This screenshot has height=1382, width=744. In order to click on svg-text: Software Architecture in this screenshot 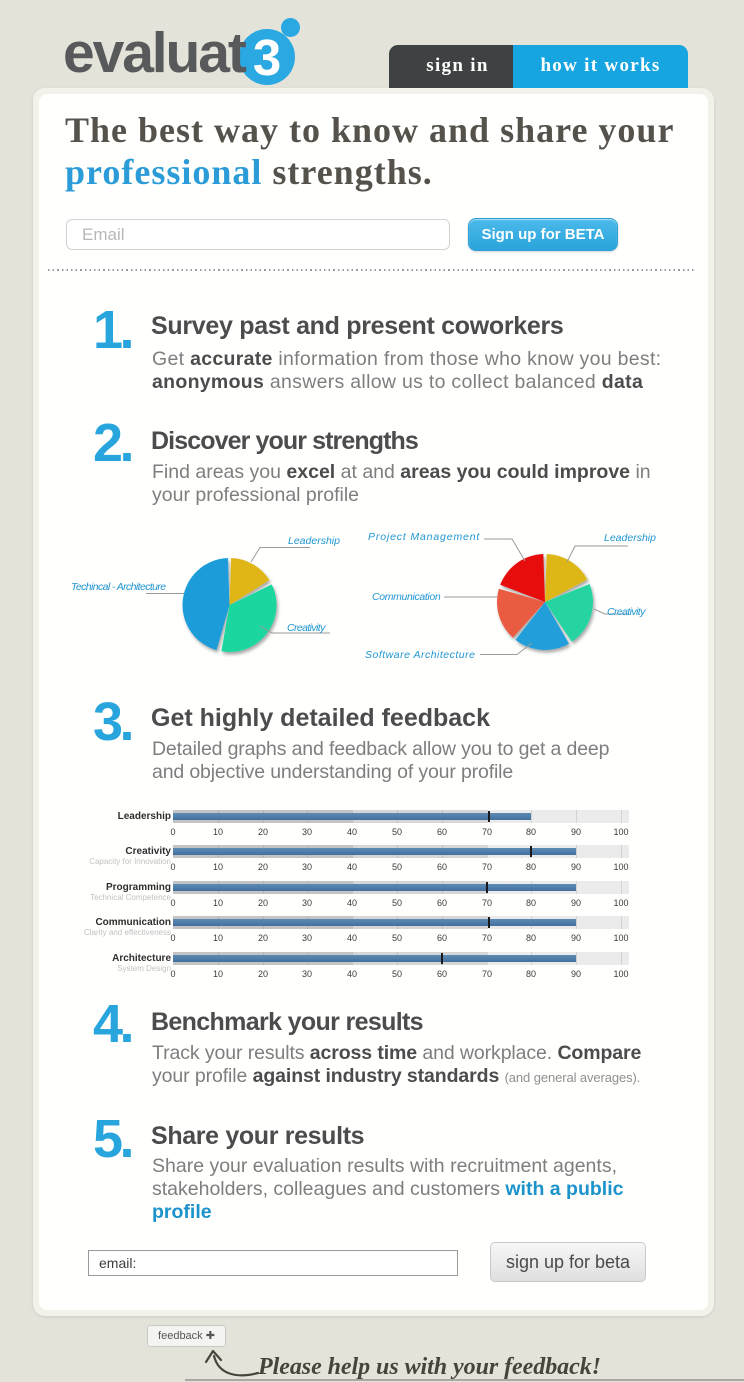, I will do `click(420, 655)`.